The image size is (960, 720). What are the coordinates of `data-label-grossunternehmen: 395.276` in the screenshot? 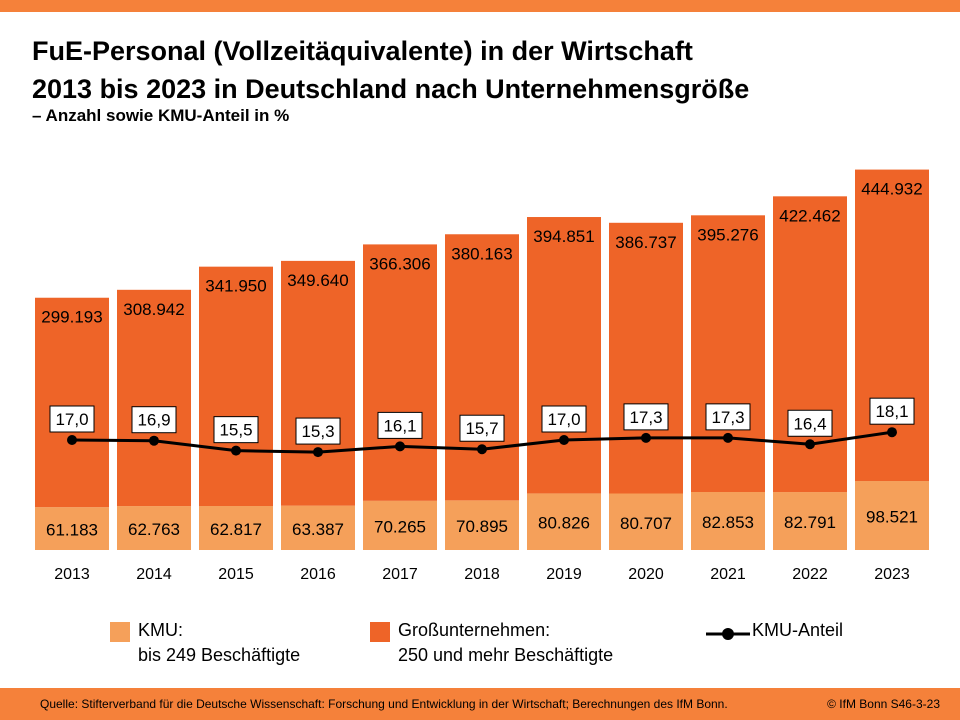 It's located at (727, 234).